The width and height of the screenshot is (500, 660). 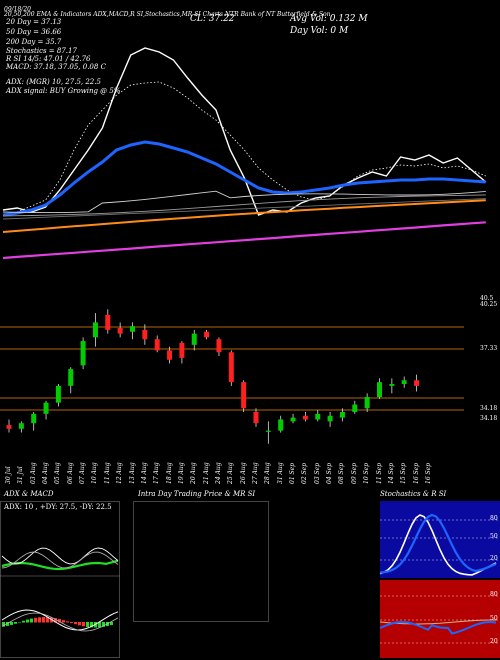 I want to click on ema20-line, so click(x=244, y=178).